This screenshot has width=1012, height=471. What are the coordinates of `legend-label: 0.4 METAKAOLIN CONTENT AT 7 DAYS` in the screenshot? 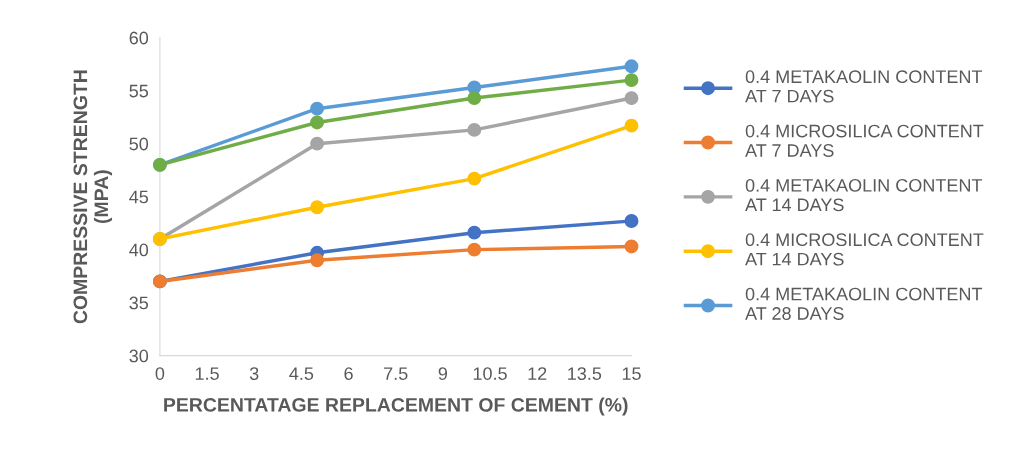 It's located at (864, 86).